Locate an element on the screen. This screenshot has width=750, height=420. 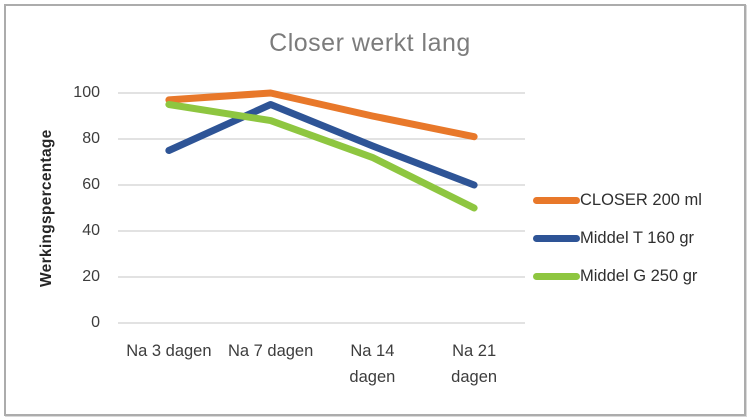
y-tick-label: 100 is located at coordinates (86, 92).